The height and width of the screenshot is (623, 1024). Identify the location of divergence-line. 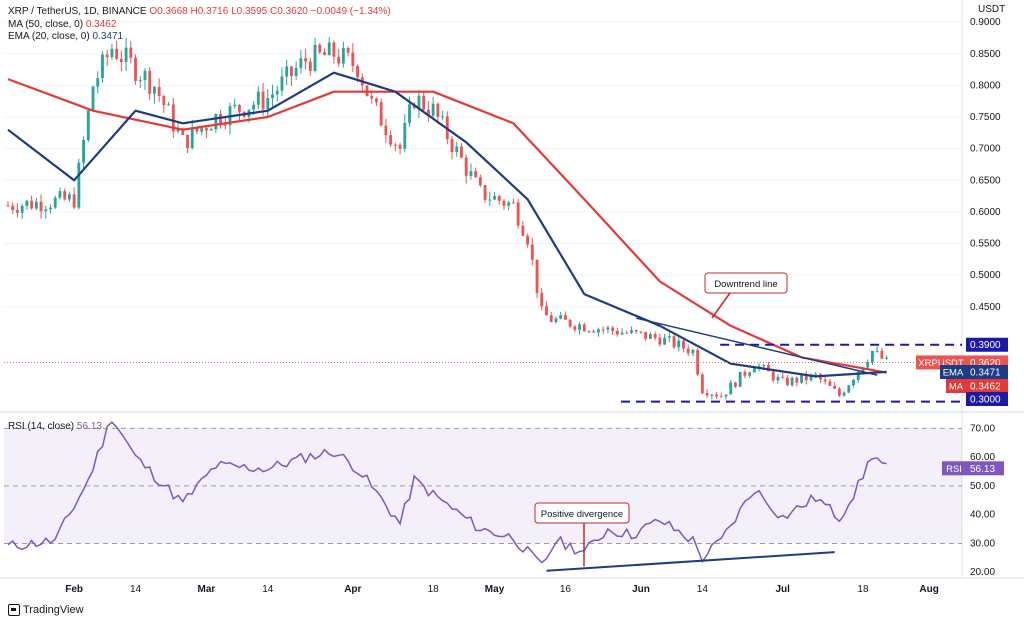
(690, 561).